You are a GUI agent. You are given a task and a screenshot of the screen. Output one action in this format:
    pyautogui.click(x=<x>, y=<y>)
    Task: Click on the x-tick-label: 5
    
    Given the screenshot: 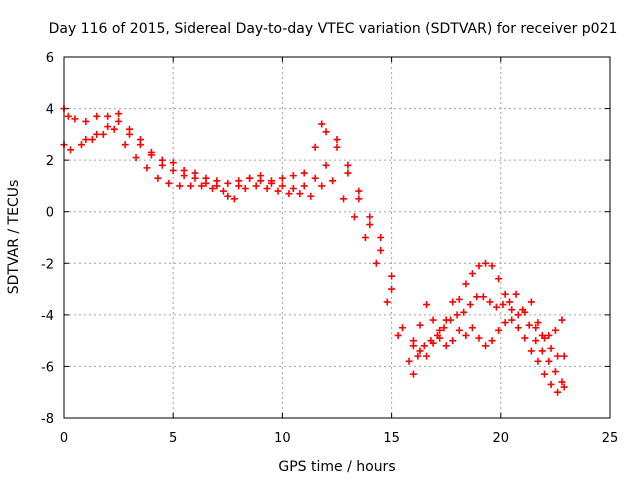 What is the action you would take?
    pyautogui.click(x=173, y=438)
    